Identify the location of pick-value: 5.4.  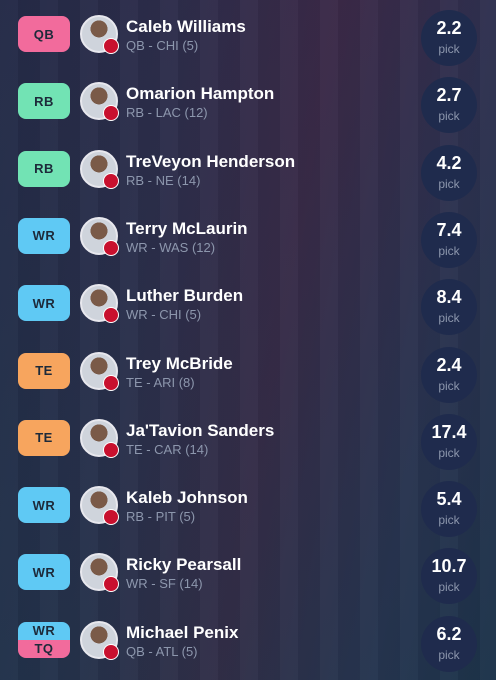
(449, 499).